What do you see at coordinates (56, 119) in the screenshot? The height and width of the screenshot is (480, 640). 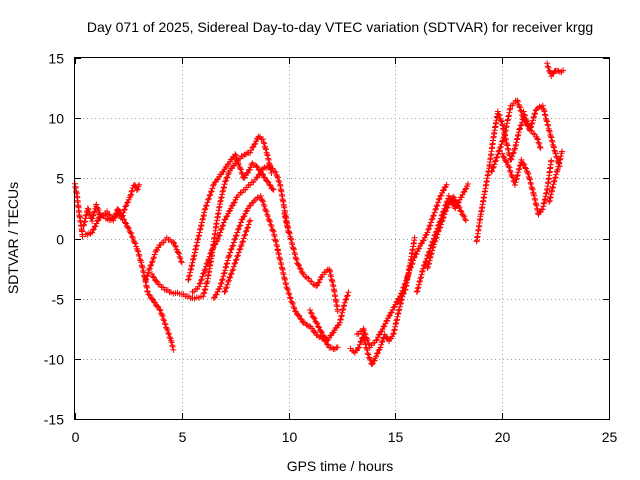 I see `y-tick-label: 10` at bounding box center [56, 119].